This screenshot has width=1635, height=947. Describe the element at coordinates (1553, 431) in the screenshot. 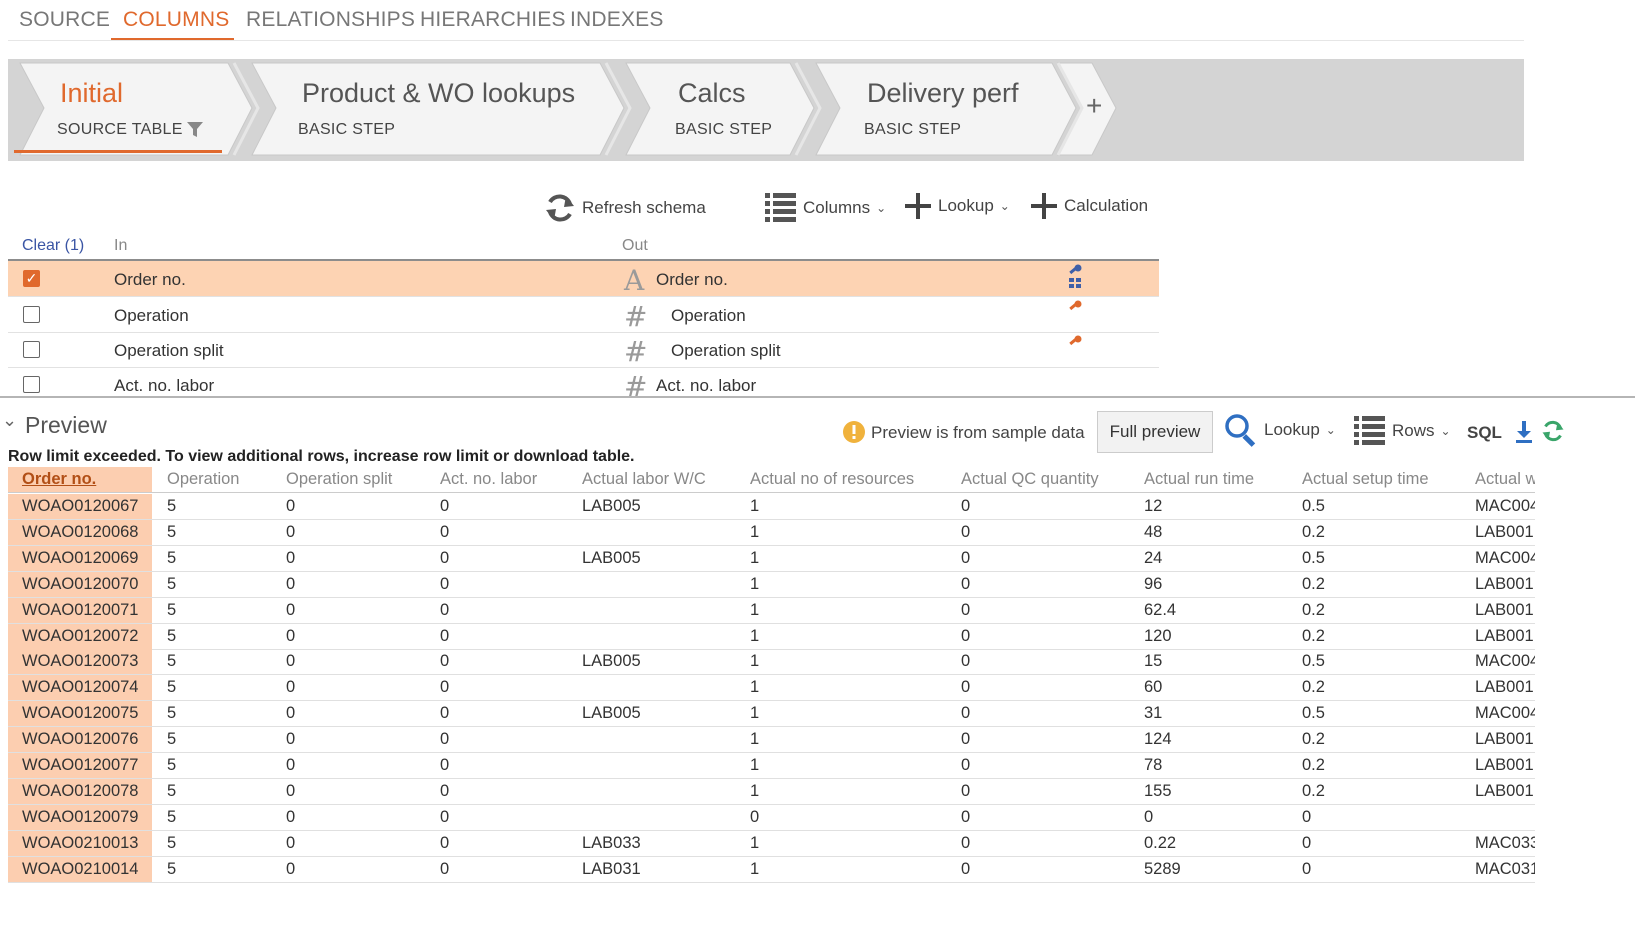

I see `refresh-preview-icon` at that location.